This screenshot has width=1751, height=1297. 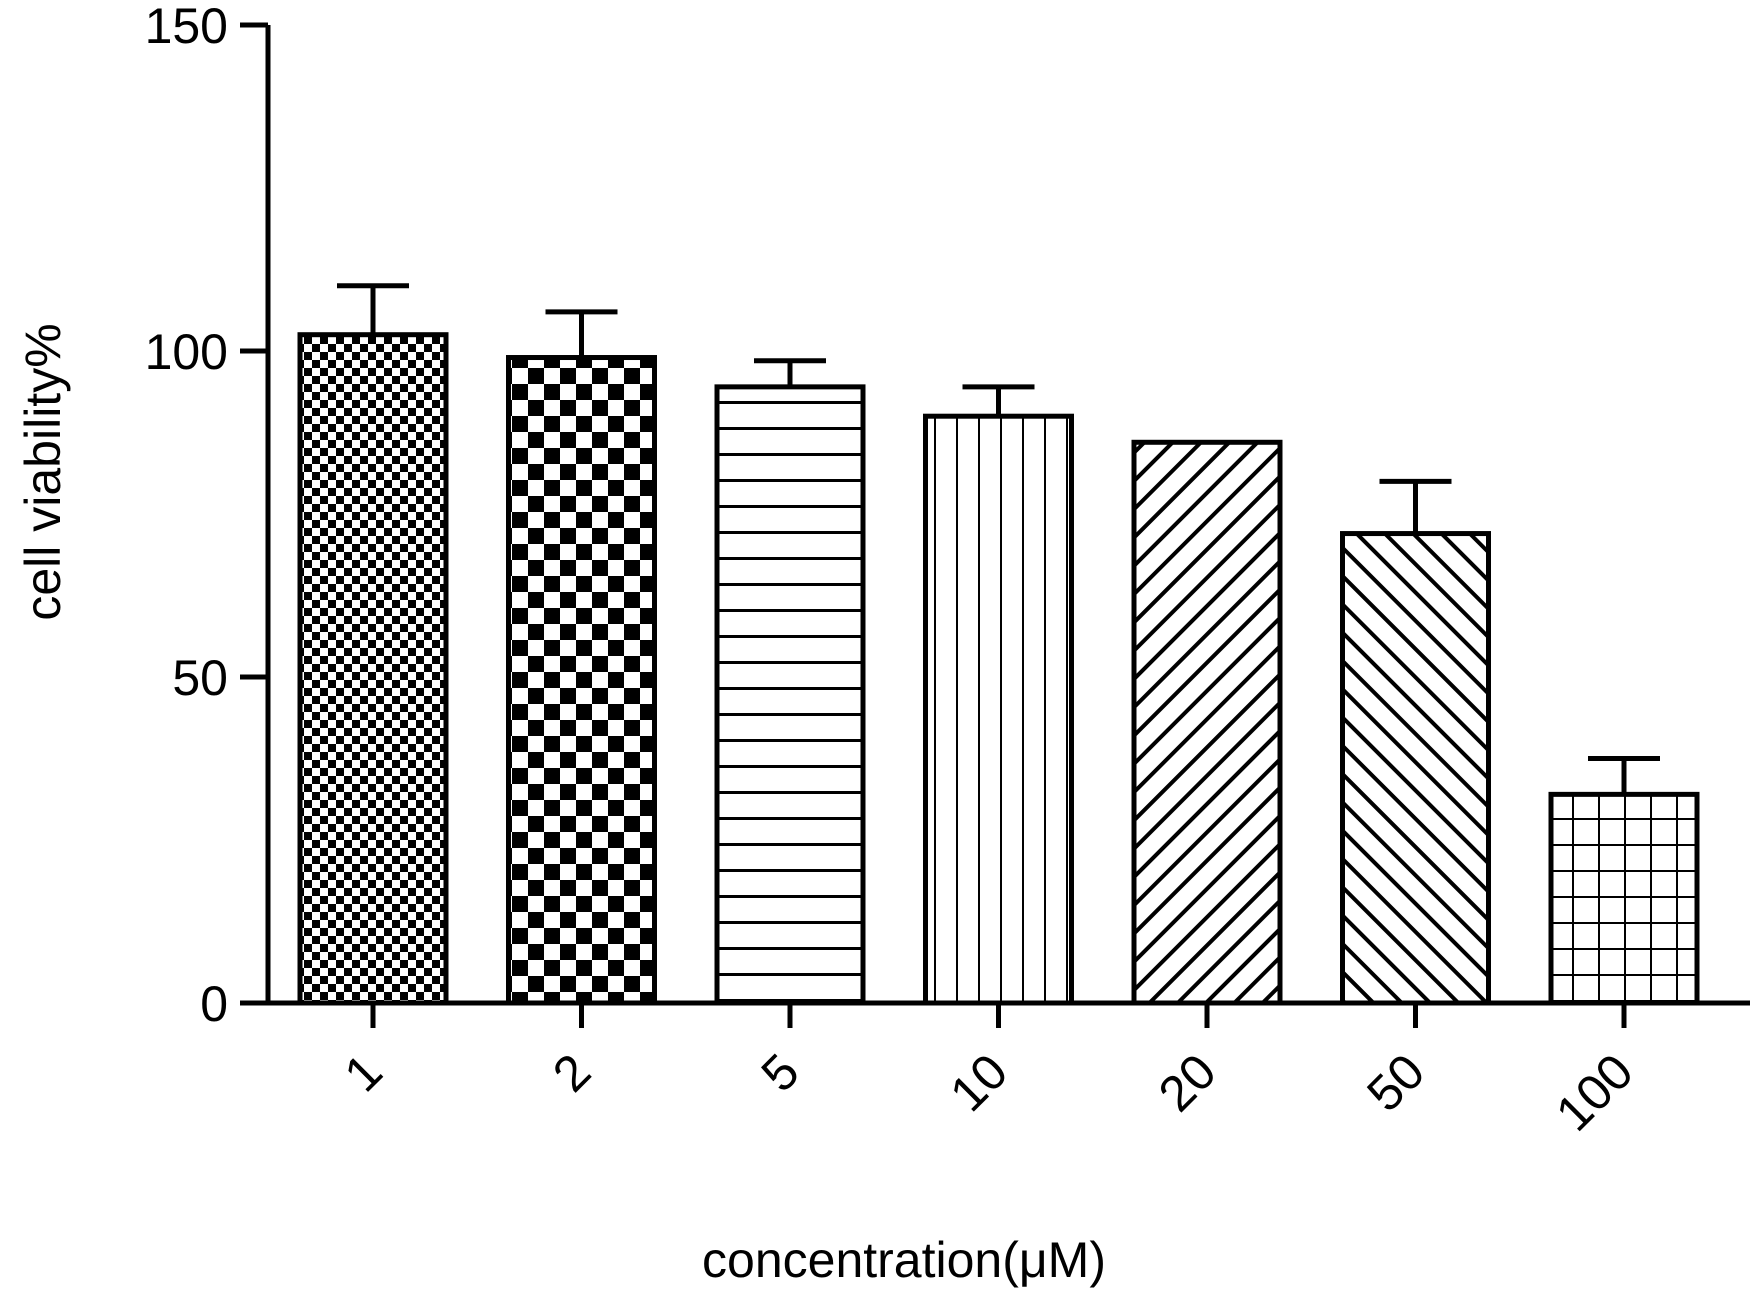 I want to click on y-axis: 0 50 100 150, so click(x=208, y=516).